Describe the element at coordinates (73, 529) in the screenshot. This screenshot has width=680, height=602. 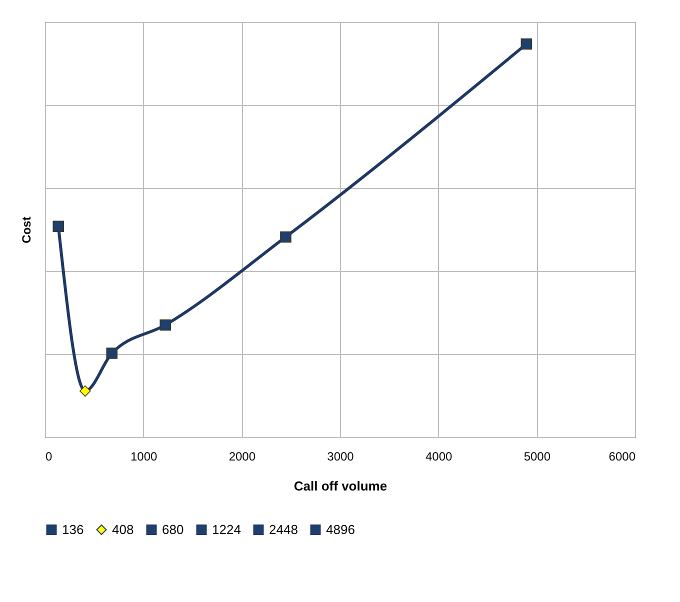
I see `legend-label: 136` at that location.